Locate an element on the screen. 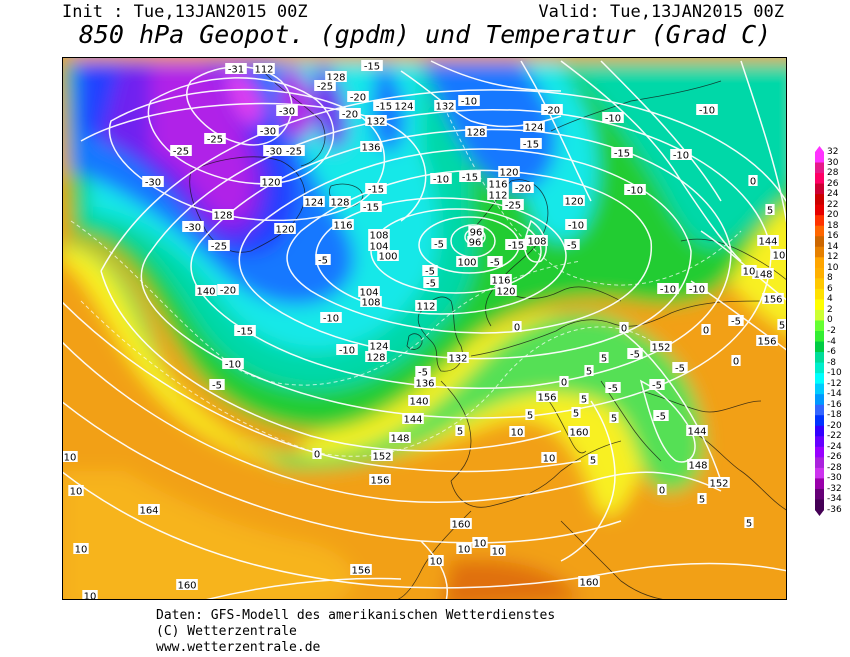 The width and height of the screenshot is (850, 657). temp-label: 5 is located at coordinates (604, 358).